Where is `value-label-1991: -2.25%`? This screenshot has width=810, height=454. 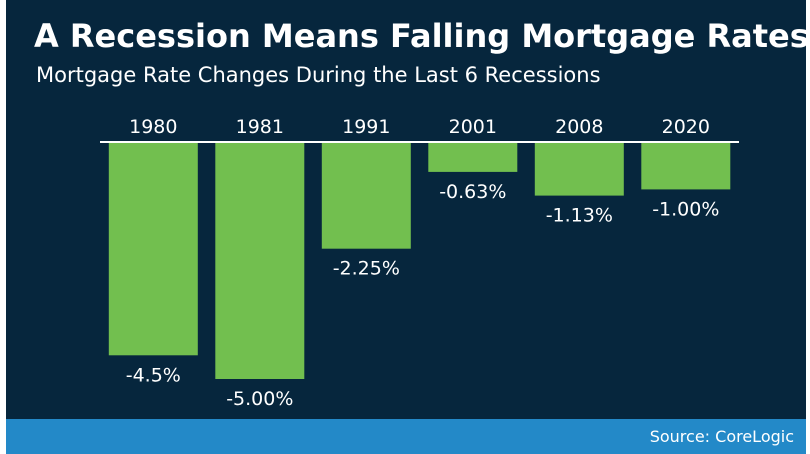 value-label-1991: -2.25% is located at coordinates (366, 269).